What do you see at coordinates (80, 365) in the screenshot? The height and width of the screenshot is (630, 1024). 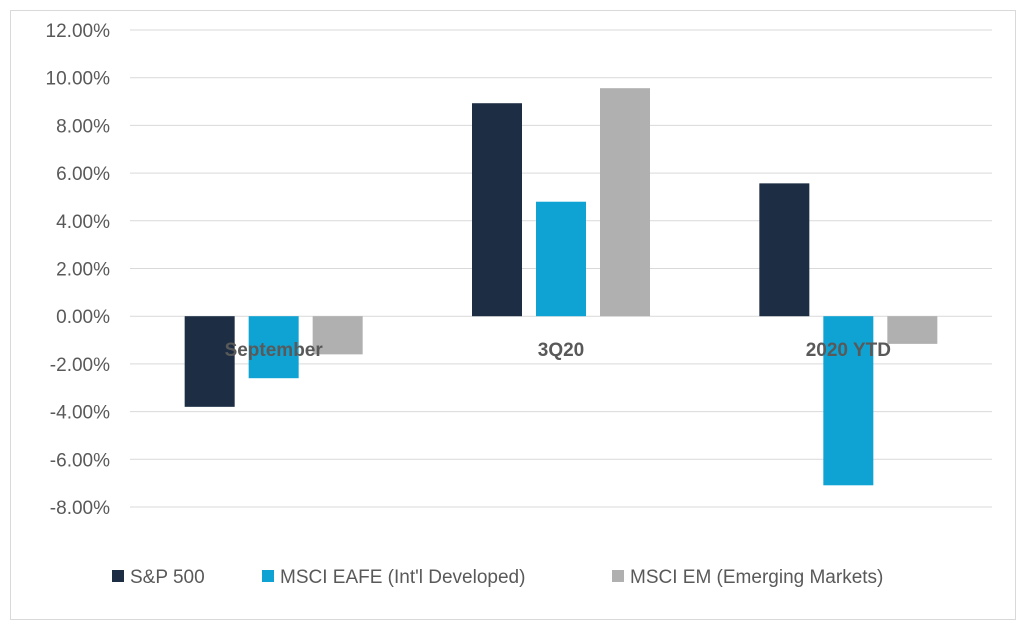 I see `y-tick-label: -2.00%` at bounding box center [80, 365].